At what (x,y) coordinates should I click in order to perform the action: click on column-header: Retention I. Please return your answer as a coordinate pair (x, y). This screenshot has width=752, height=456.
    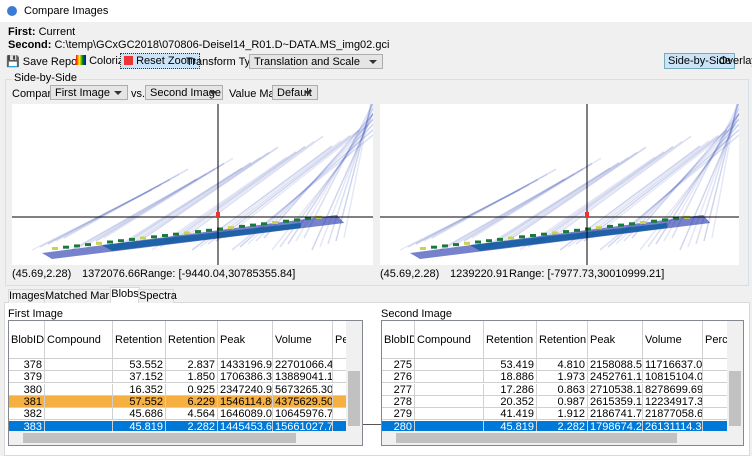
    Looking at the image, I should click on (139, 340).